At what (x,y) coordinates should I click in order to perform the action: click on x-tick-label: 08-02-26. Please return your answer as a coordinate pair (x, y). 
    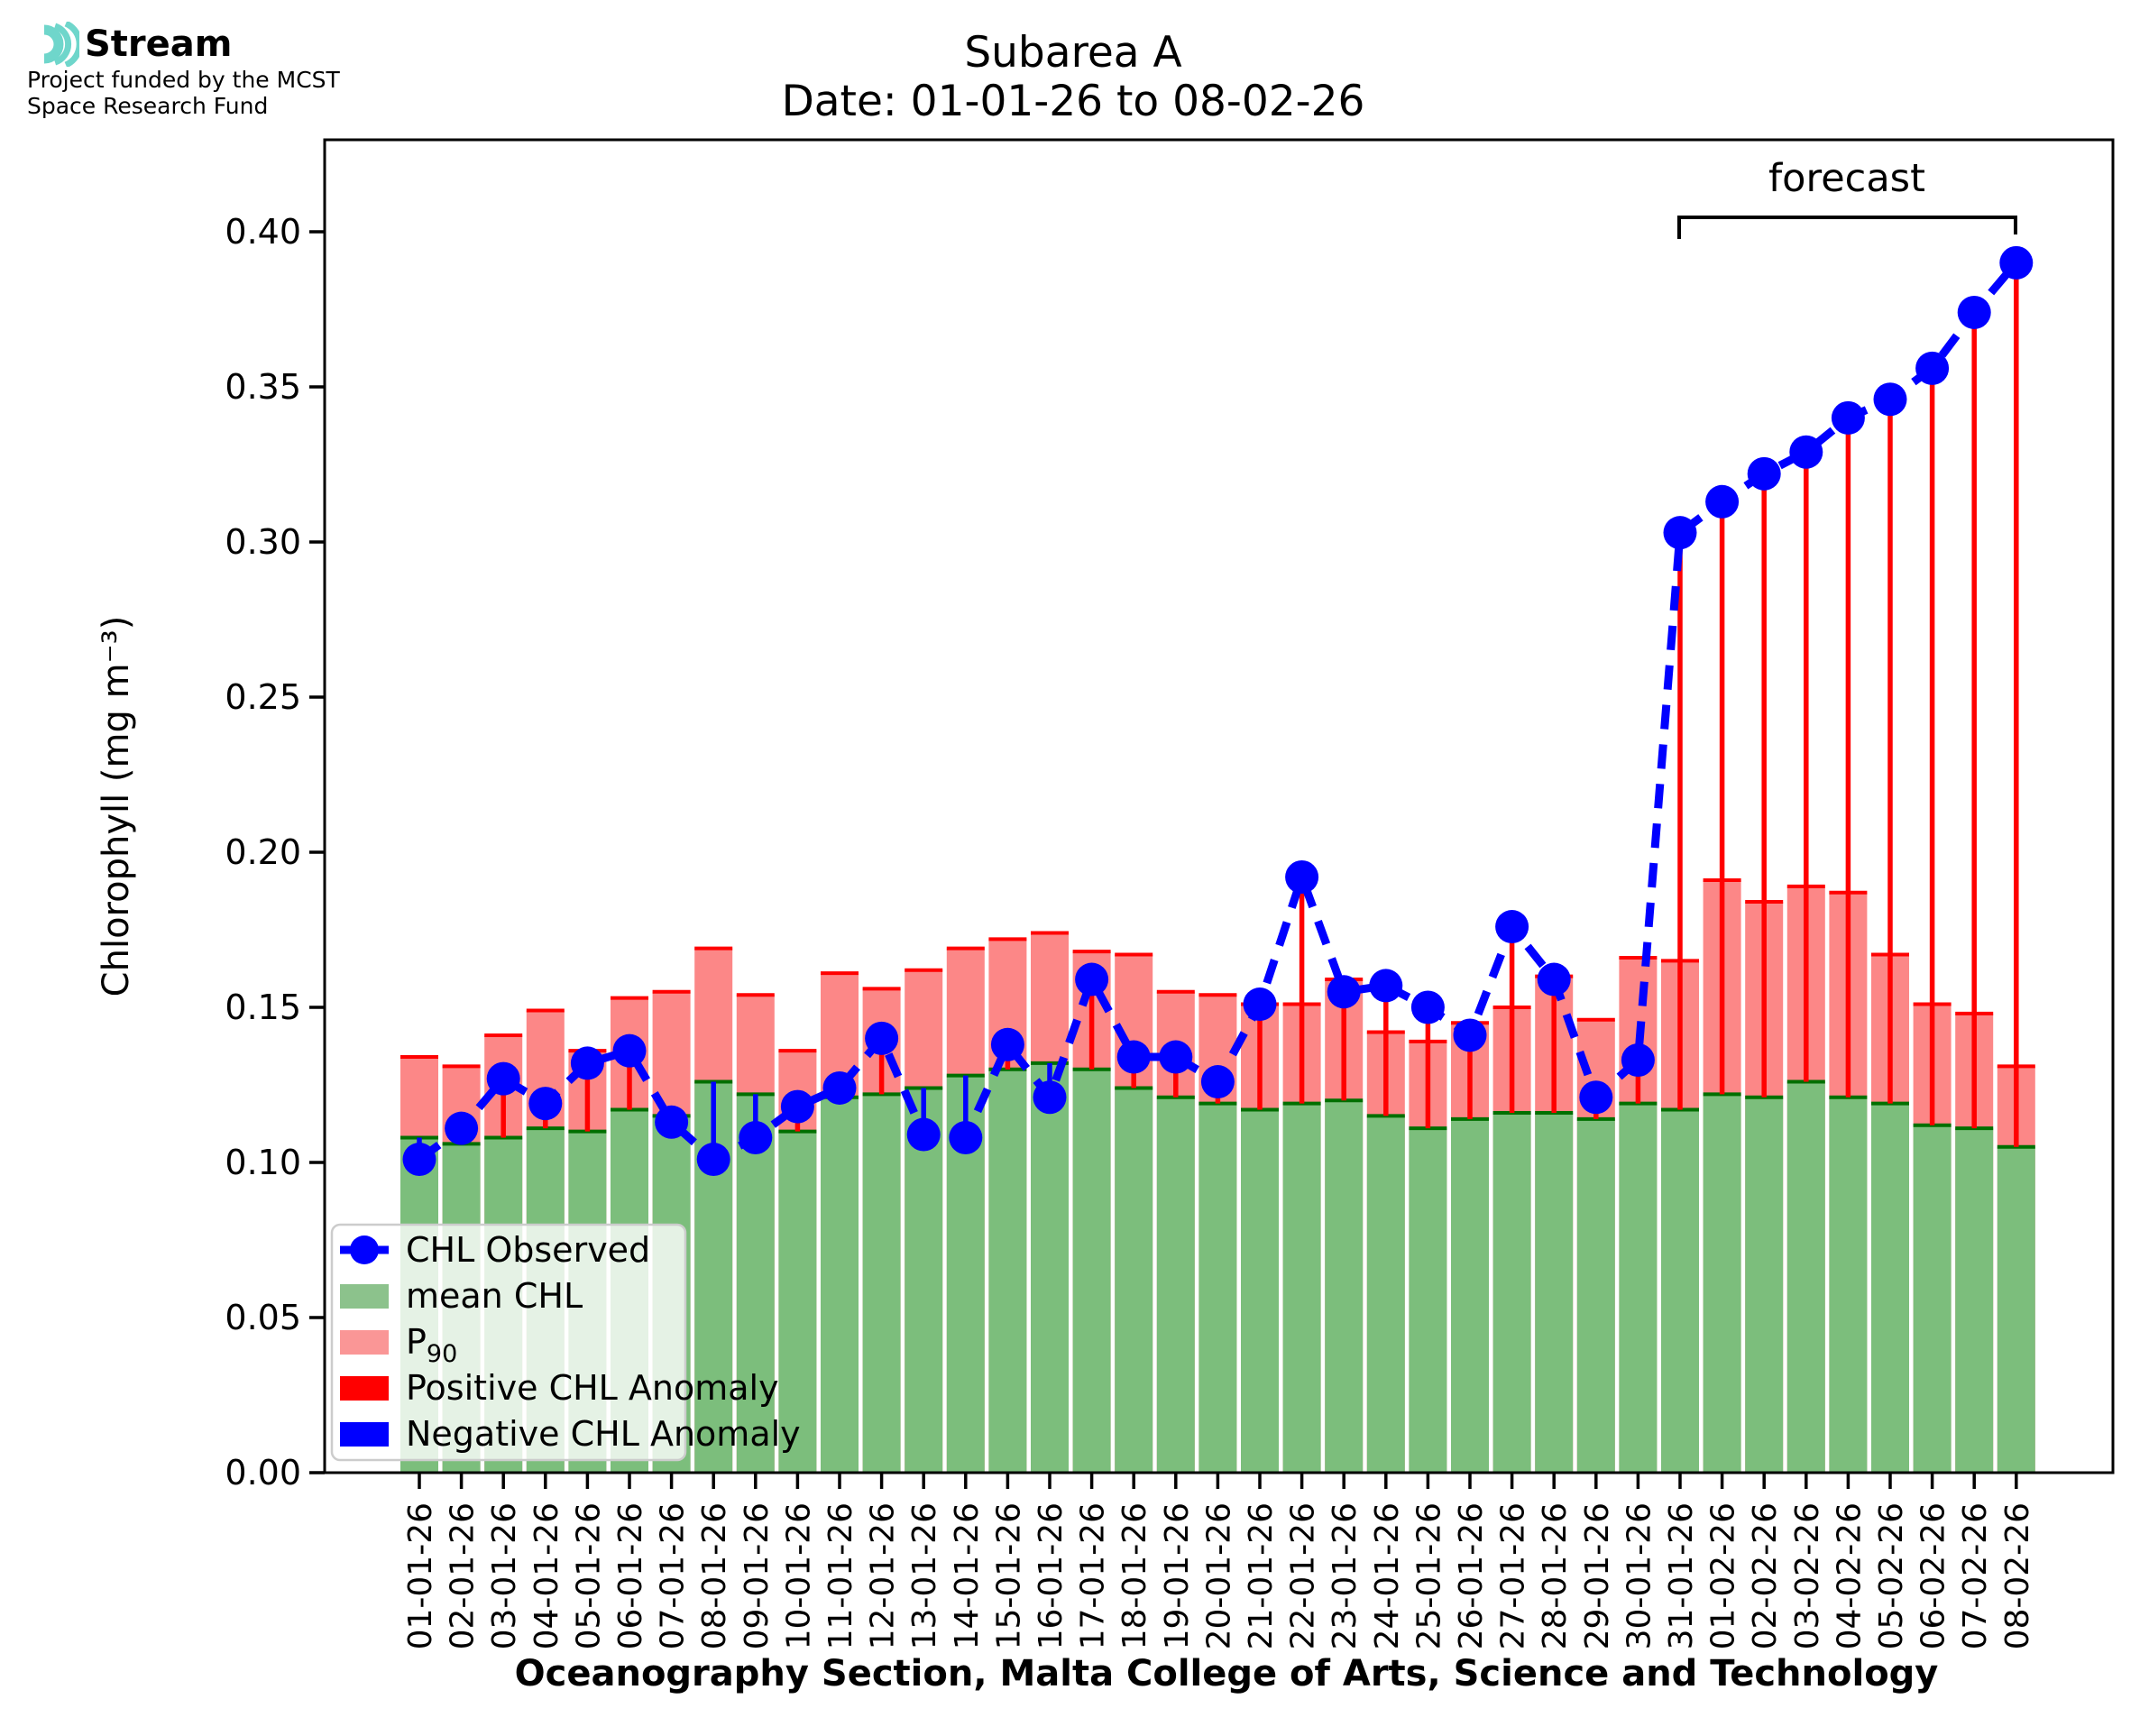
    Looking at the image, I should click on (2017, 1575).